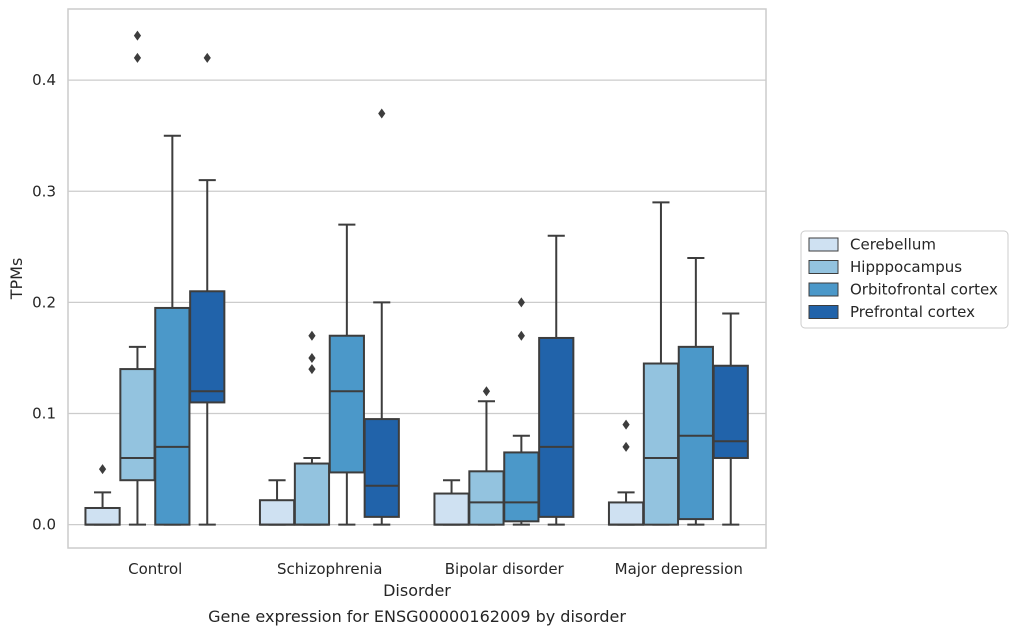 This screenshot has width=1018, height=634. I want to click on legend-label: Orbitofrontal cortex, so click(924, 290).